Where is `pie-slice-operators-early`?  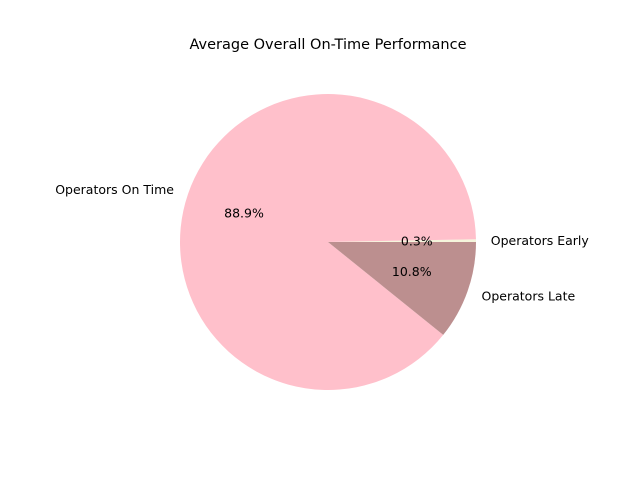
pie-slice-operators-early is located at coordinates (402, 240).